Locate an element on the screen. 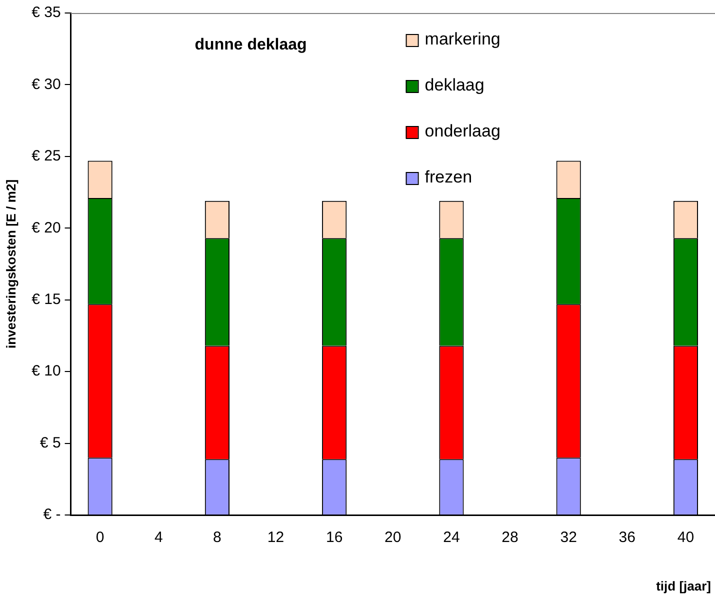 The image size is (715, 598). y-tick-label: € 30 is located at coordinates (46, 84).